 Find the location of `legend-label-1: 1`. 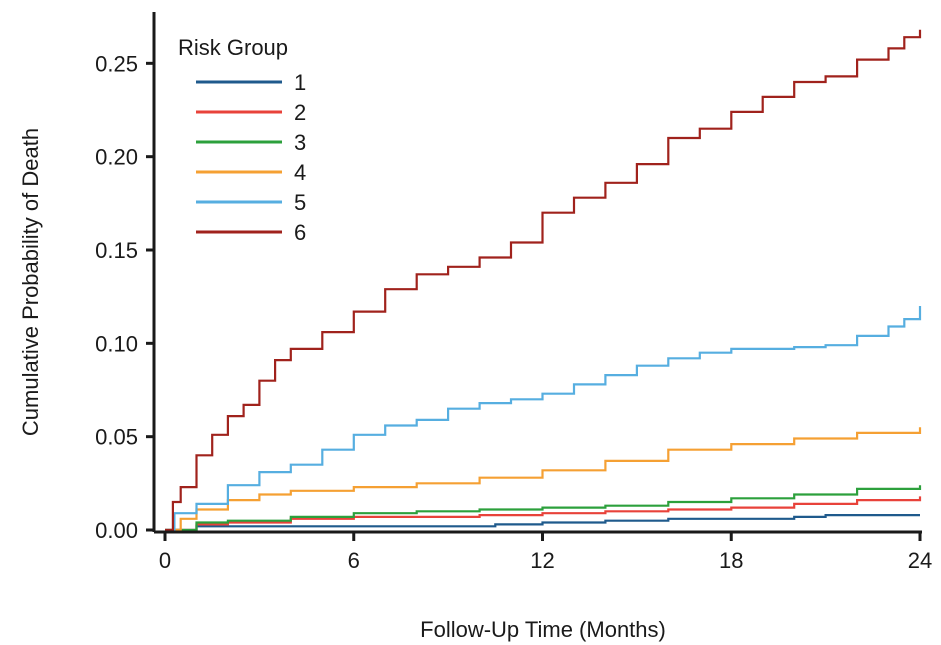

legend-label-1: 1 is located at coordinates (300, 82).